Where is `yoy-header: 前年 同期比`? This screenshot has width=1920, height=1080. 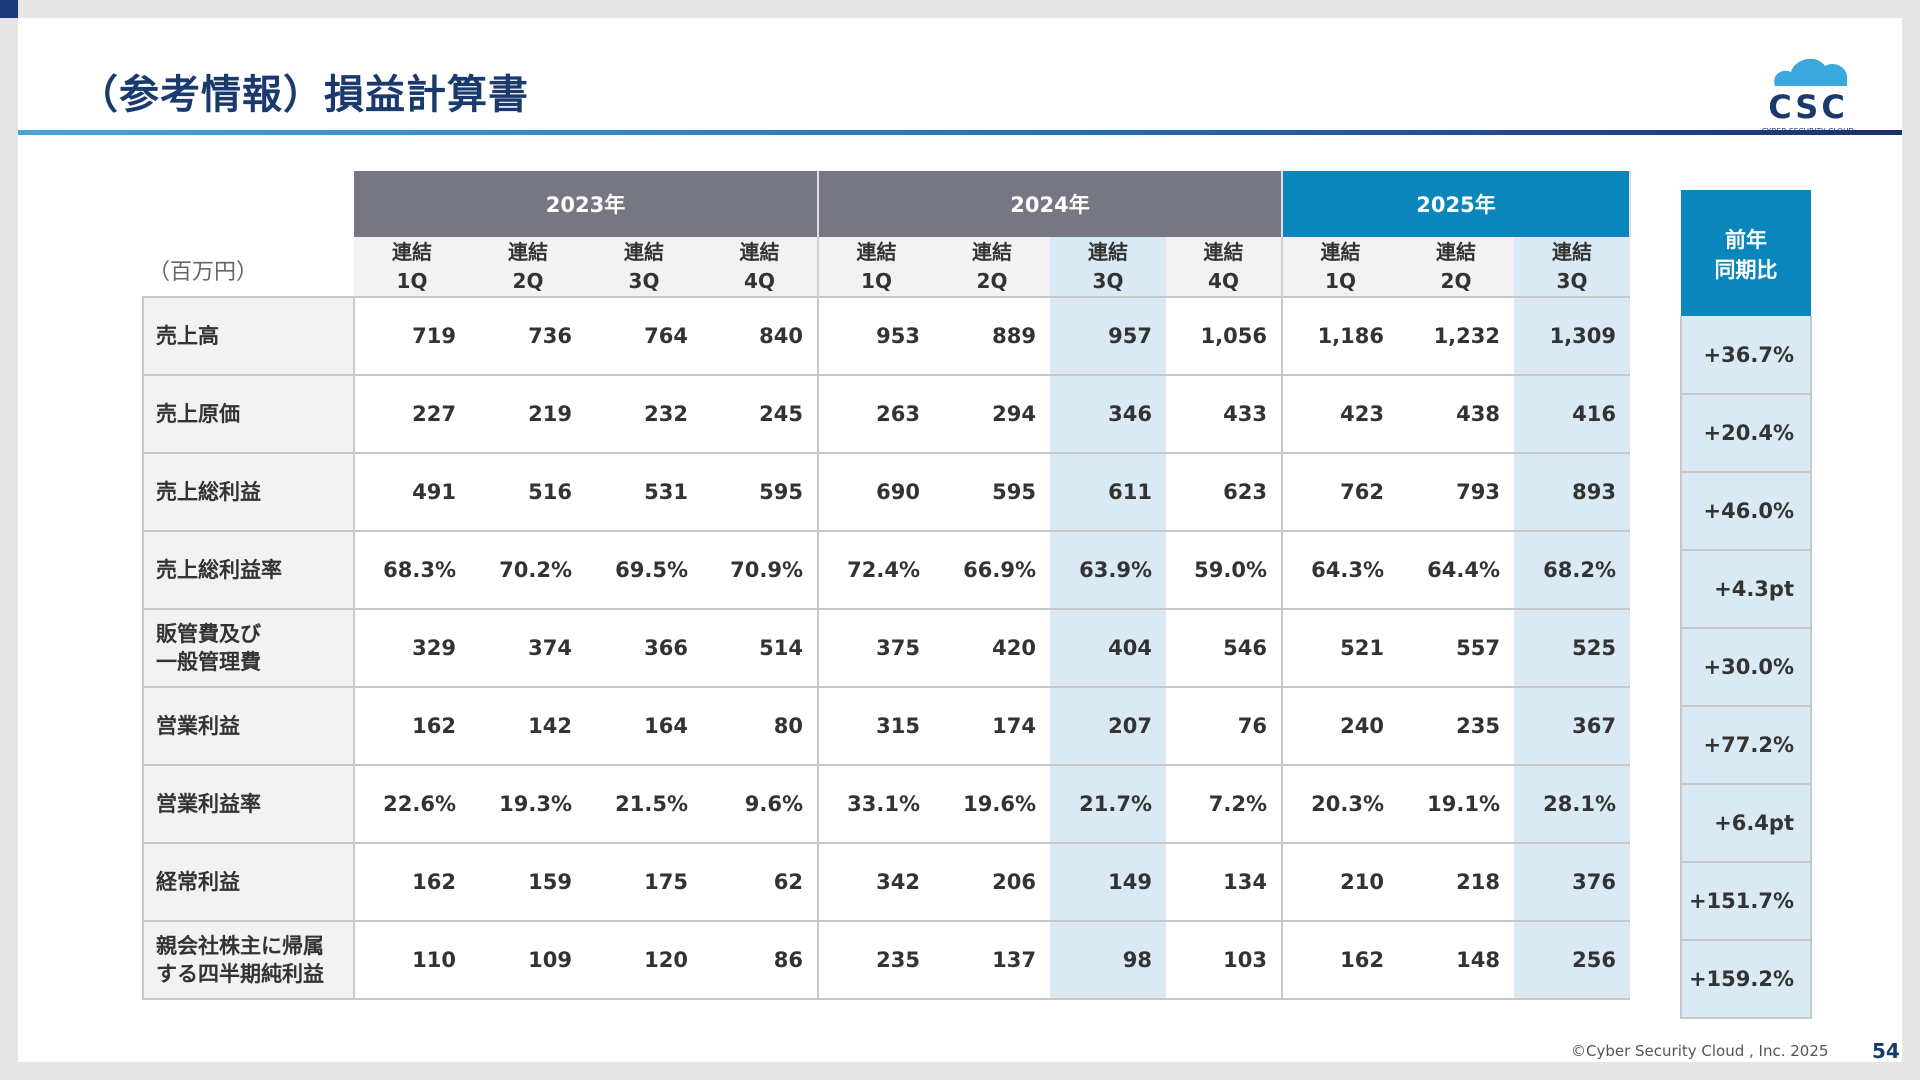 yoy-header: 前年 同期比 is located at coordinates (1746, 253).